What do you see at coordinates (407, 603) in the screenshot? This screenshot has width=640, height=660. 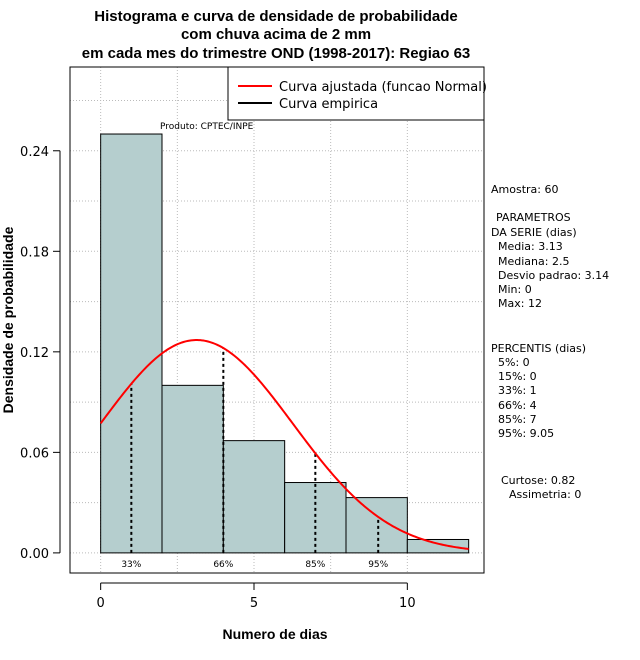 I see `x-tick-label: 10` at bounding box center [407, 603].